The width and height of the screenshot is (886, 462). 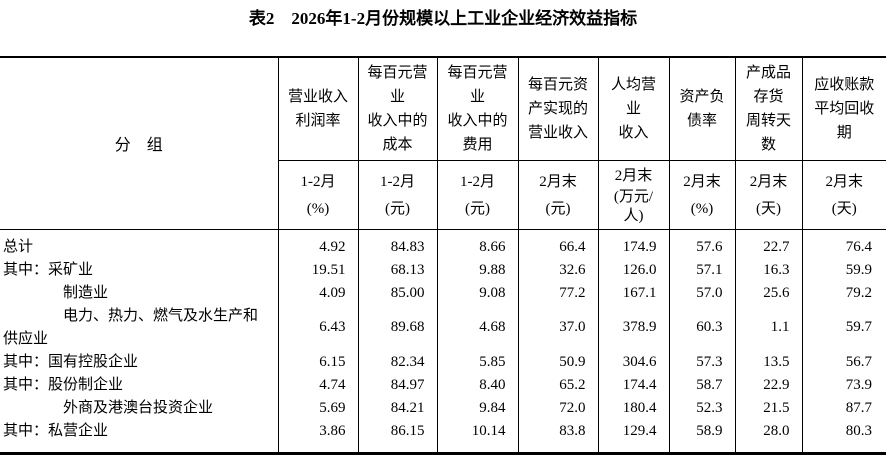 What do you see at coordinates (768, 362) in the screenshot?
I see `data-cell: 13.5` at bounding box center [768, 362].